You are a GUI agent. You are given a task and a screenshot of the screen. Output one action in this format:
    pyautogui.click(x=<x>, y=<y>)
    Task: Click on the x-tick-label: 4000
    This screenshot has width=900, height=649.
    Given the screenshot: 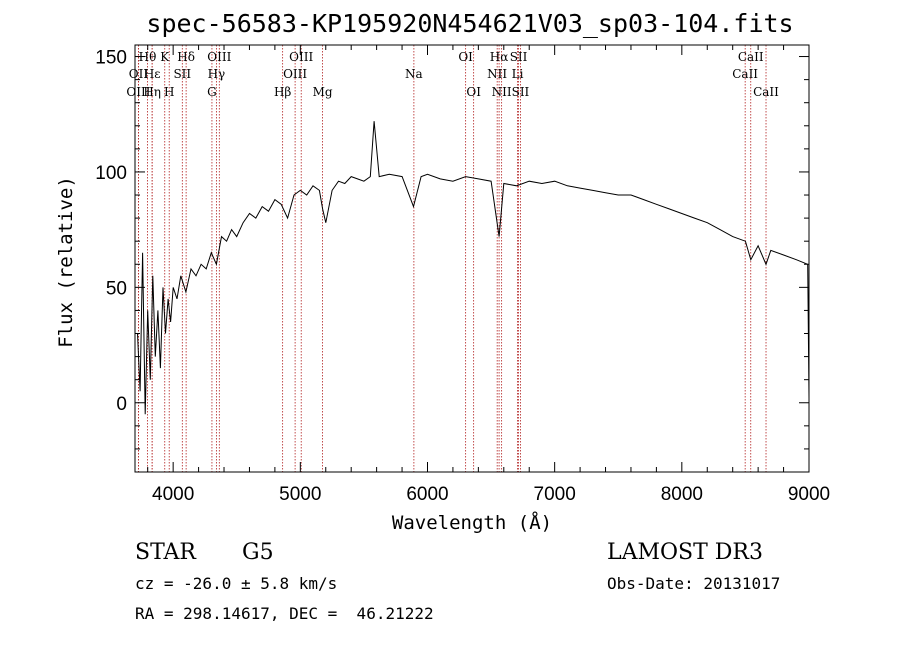 What is the action you would take?
    pyautogui.click(x=173, y=494)
    